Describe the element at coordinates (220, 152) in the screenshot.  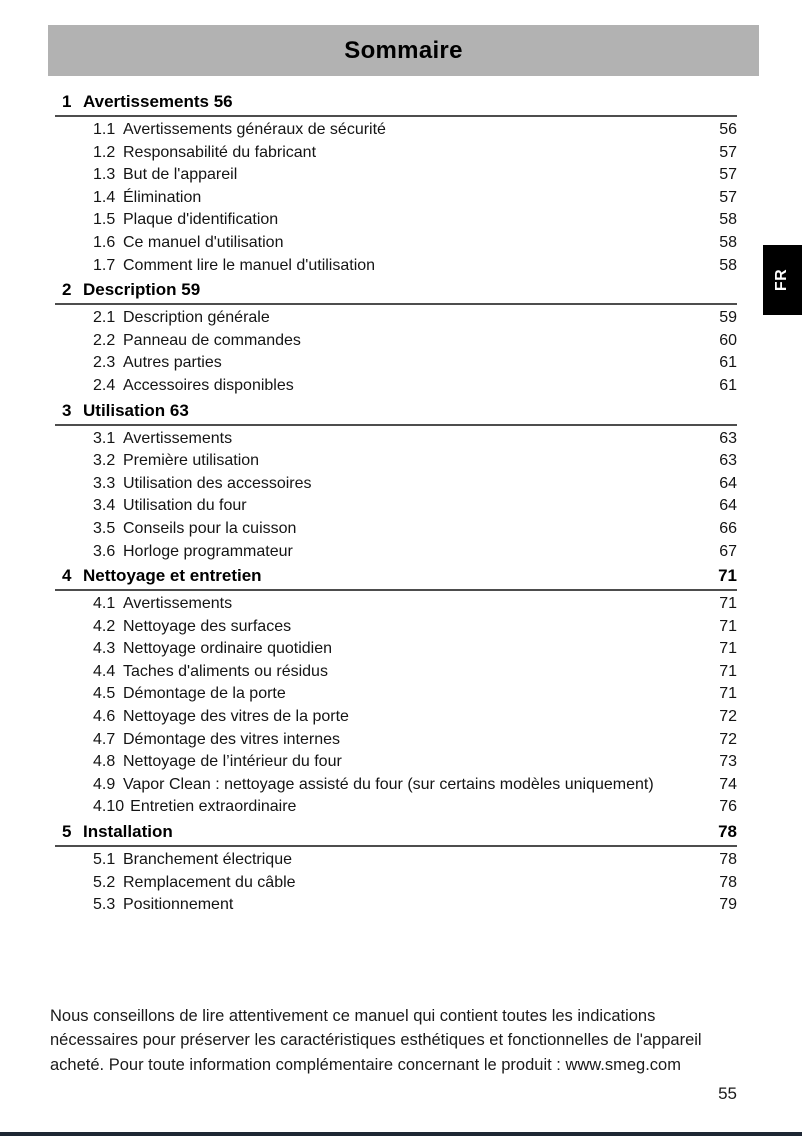
I see `toc-entry-title: Responsabilité du fabricant` at that location.